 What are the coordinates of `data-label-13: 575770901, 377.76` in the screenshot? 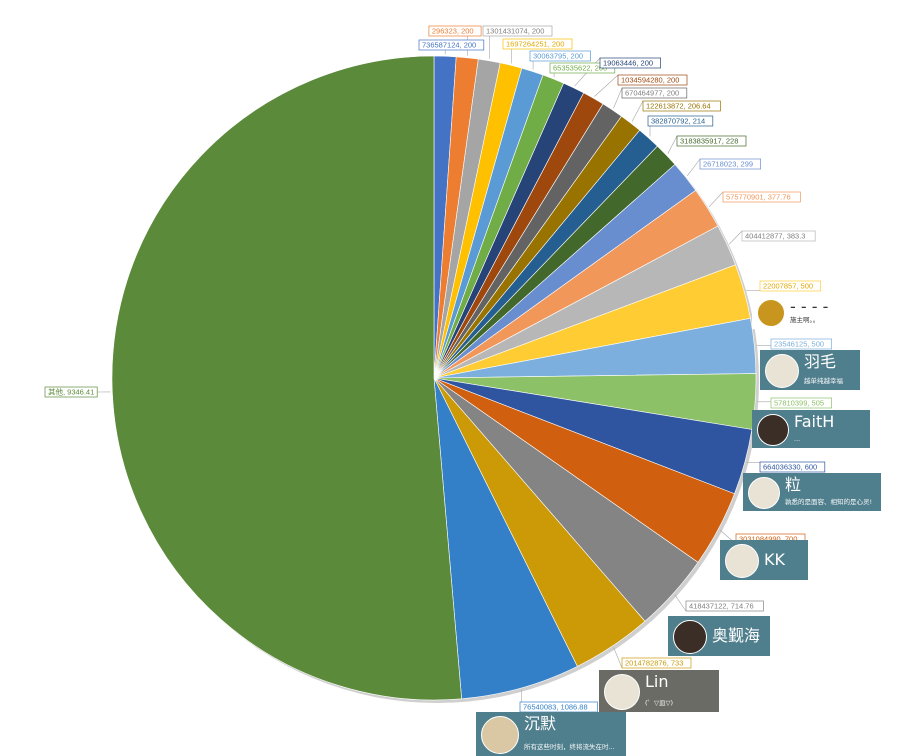 It's located at (758, 197).